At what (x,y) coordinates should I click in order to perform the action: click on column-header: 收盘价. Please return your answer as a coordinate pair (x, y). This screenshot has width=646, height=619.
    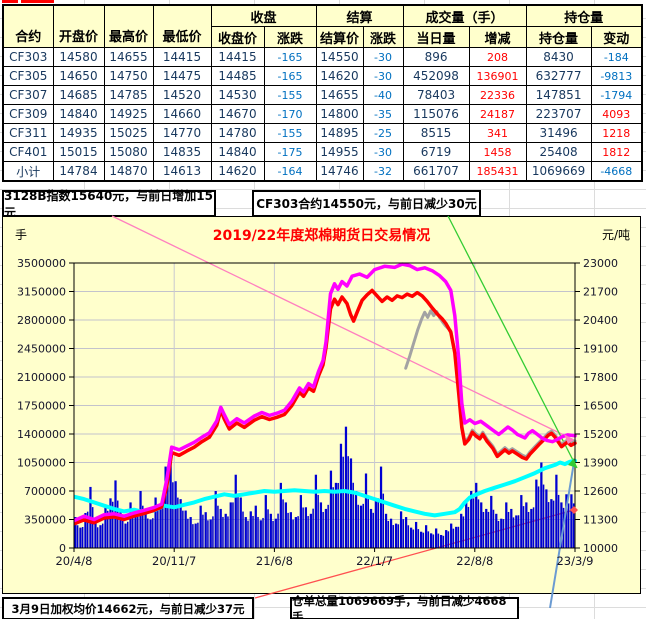
    Looking at the image, I should click on (237, 37).